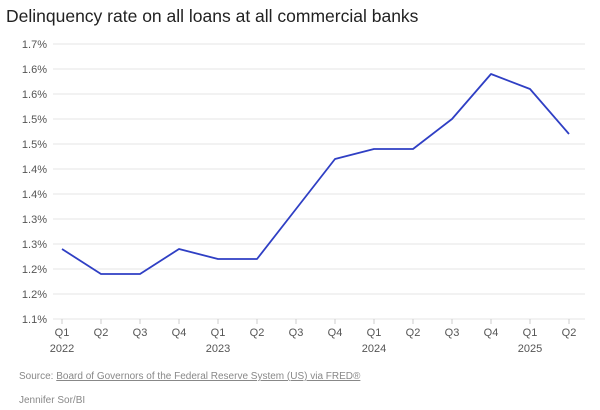  I want to click on source-prefix: Source:, so click(38, 376).